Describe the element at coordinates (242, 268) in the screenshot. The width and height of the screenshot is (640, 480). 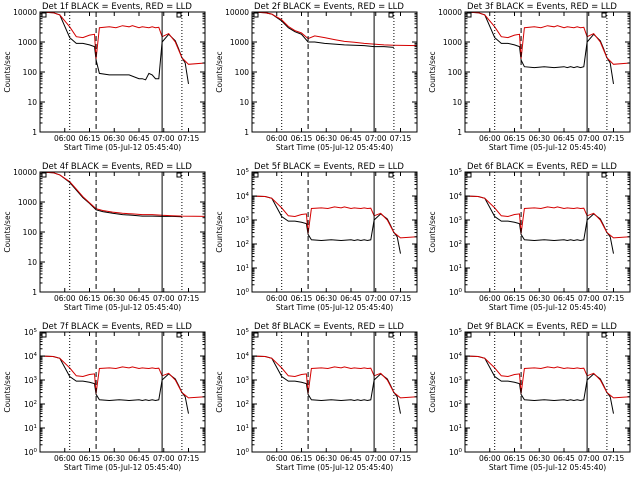
I see `y-tick-label: 101` at that location.